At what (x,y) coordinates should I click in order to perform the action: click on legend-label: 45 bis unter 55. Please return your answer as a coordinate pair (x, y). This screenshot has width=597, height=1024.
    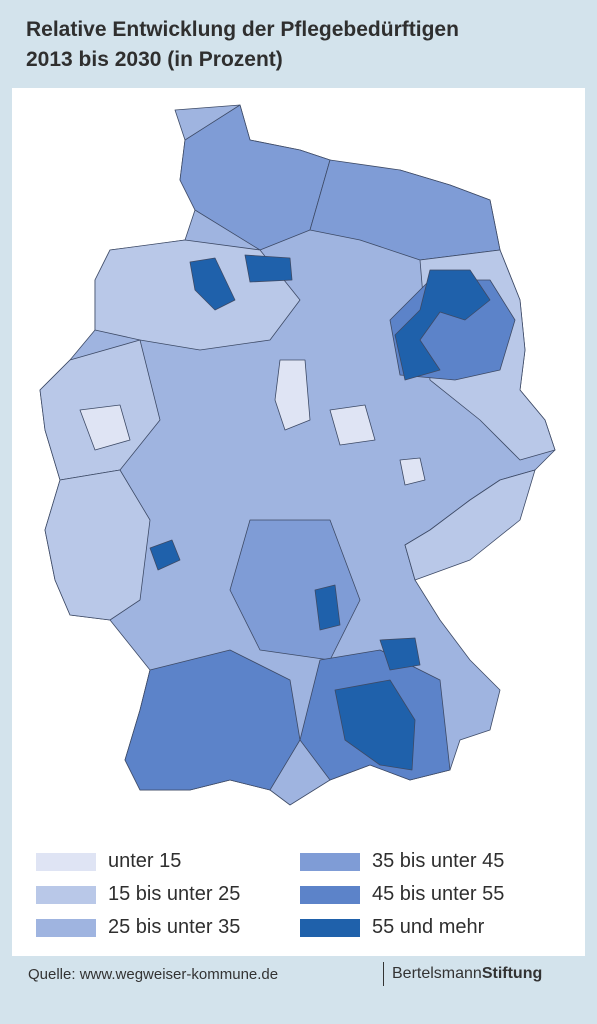
    Looking at the image, I should click on (438, 894).